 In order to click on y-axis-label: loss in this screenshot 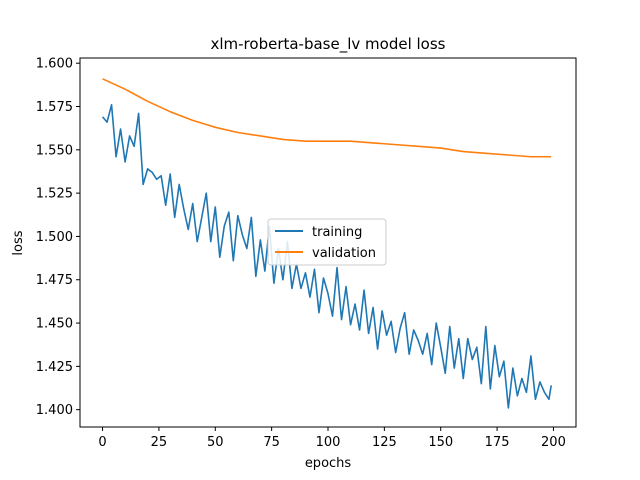, I will do `click(18, 242)`.